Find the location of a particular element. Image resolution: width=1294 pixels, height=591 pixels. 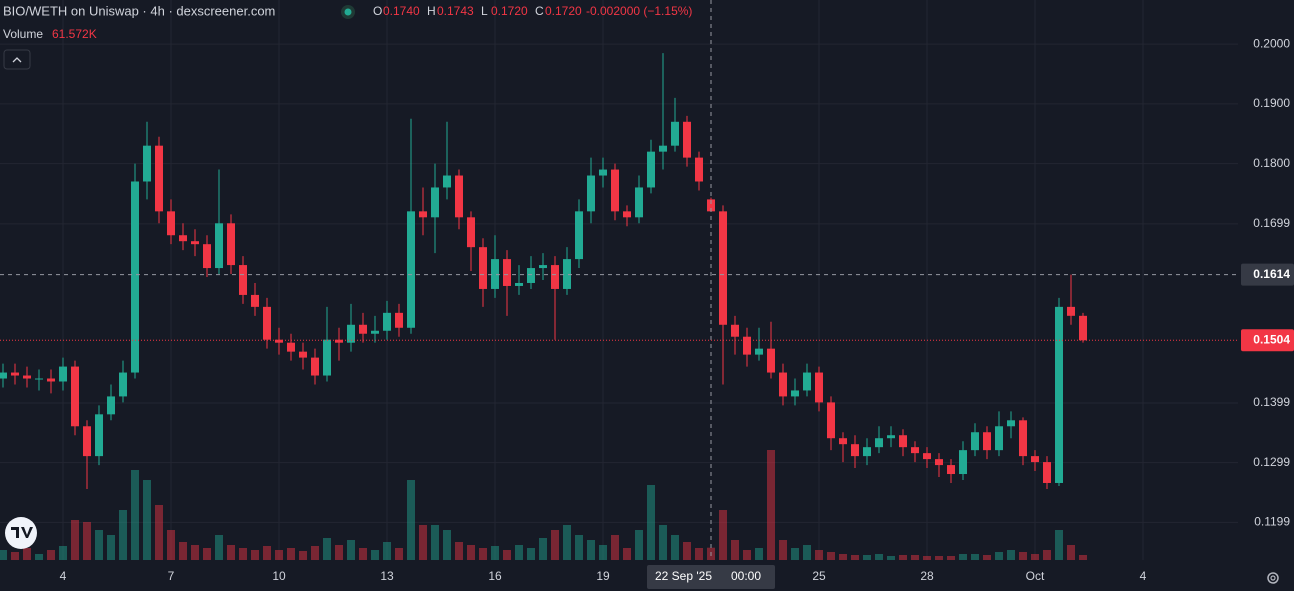

crosshair-time-box is located at coordinates (711, 577).